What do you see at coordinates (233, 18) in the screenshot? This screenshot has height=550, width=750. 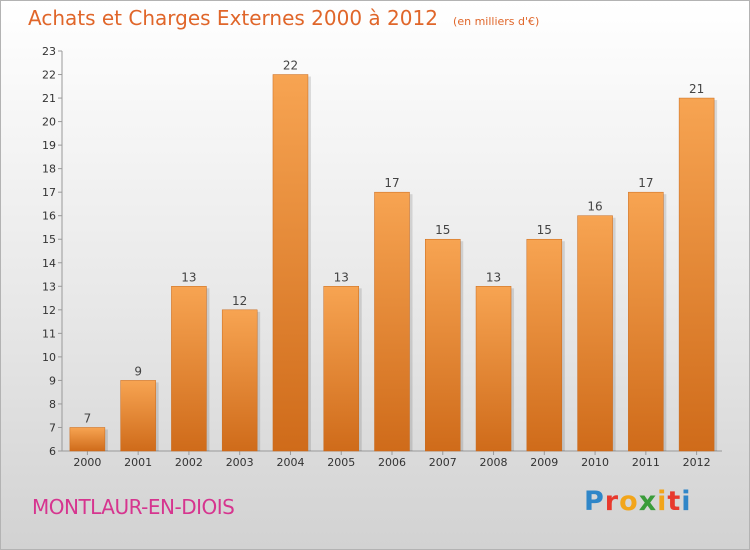 I see `chart-title: Achats et Charges Externes 2000 à 2012` at bounding box center [233, 18].